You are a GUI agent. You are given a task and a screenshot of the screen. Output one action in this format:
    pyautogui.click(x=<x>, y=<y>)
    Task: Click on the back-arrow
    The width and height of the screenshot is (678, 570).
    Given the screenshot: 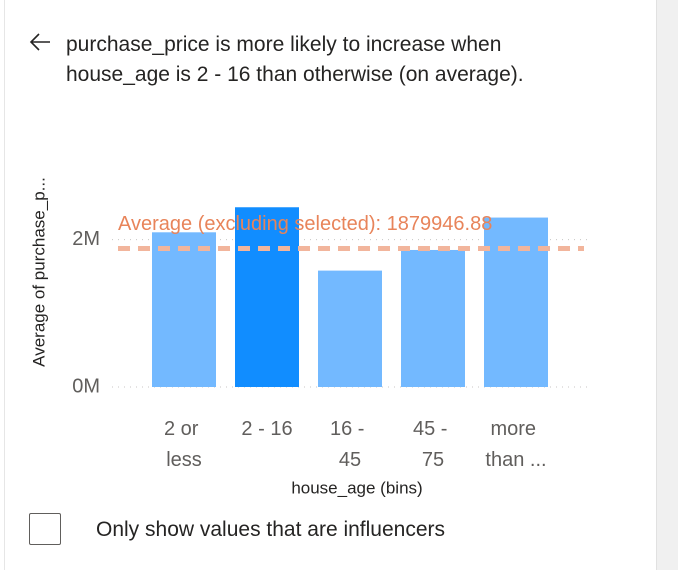 What is the action you would take?
    pyautogui.click(x=40, y=42)
    